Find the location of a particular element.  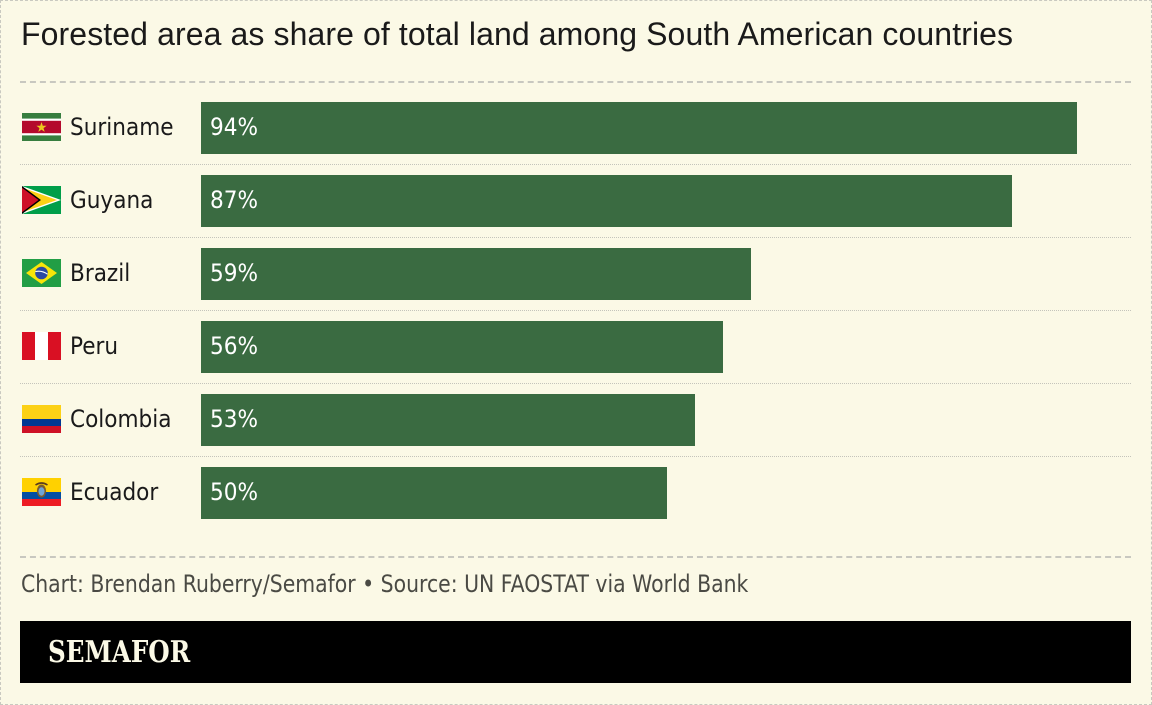

bar-suriname is located at coordinates (639, 128).